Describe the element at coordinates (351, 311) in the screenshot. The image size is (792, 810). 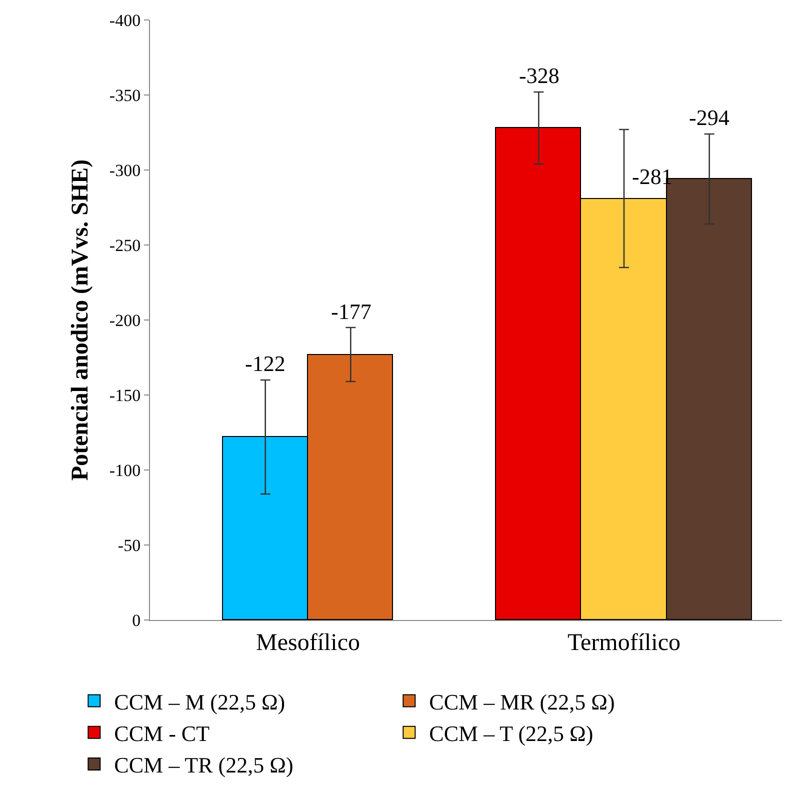
I see `data-label: -177` at that location.